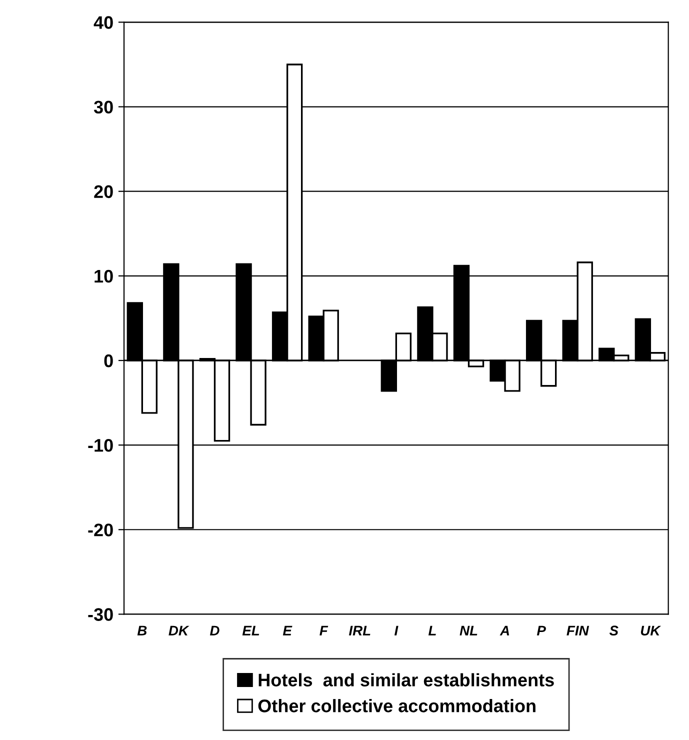 Image resolution: width=689 pixels, height=740 pixels. What do you see at coordinates (108, 361) in the screenshot?
I see `y-tick-label: 0` at bounding box center [108, 361].